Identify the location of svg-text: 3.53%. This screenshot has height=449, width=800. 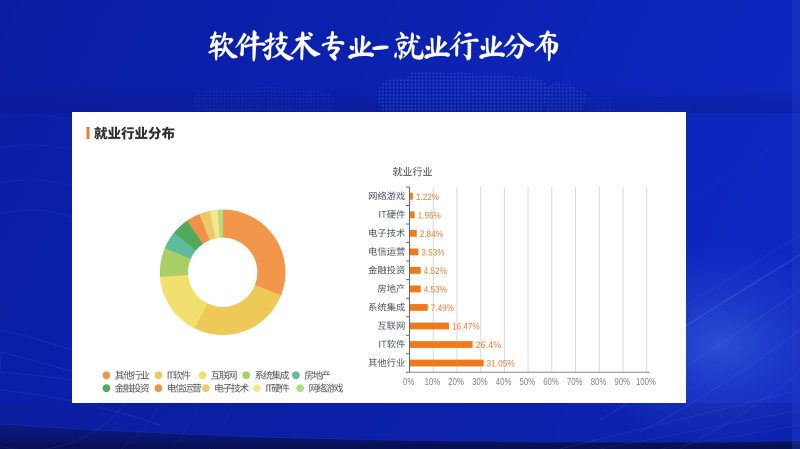
(432, 252).